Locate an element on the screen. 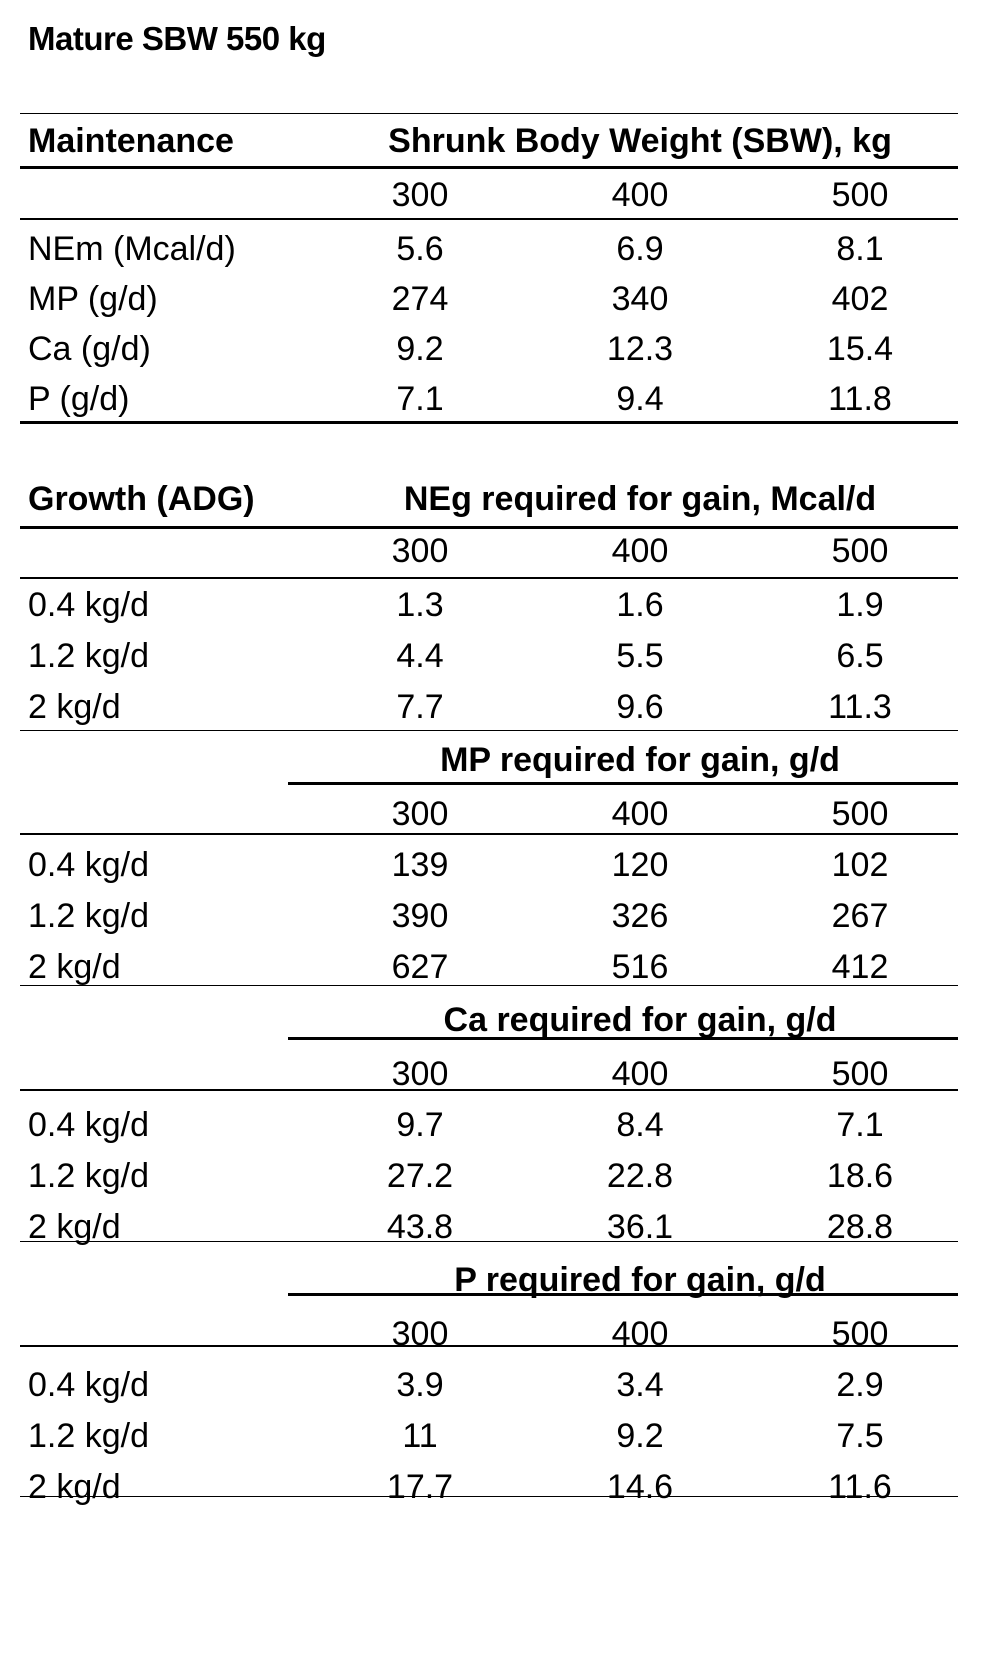 Image resolution: width=999 pixels, height=1655 pixels. cell-value: 120 is located at coordinates (640, 865).